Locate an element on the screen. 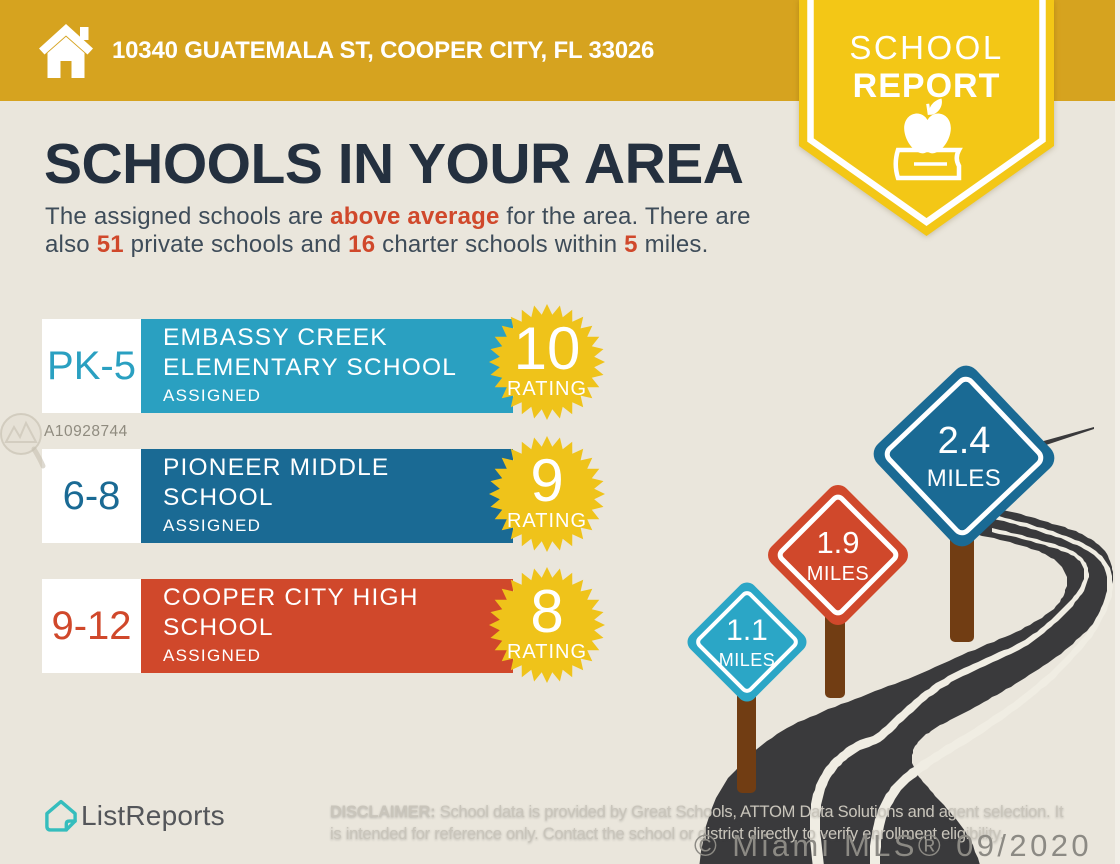 Image resolution: width=1120 pixels, height=864 pixels. distance-sign-3: 2.4 MILES is located at coordinates (964, 456).